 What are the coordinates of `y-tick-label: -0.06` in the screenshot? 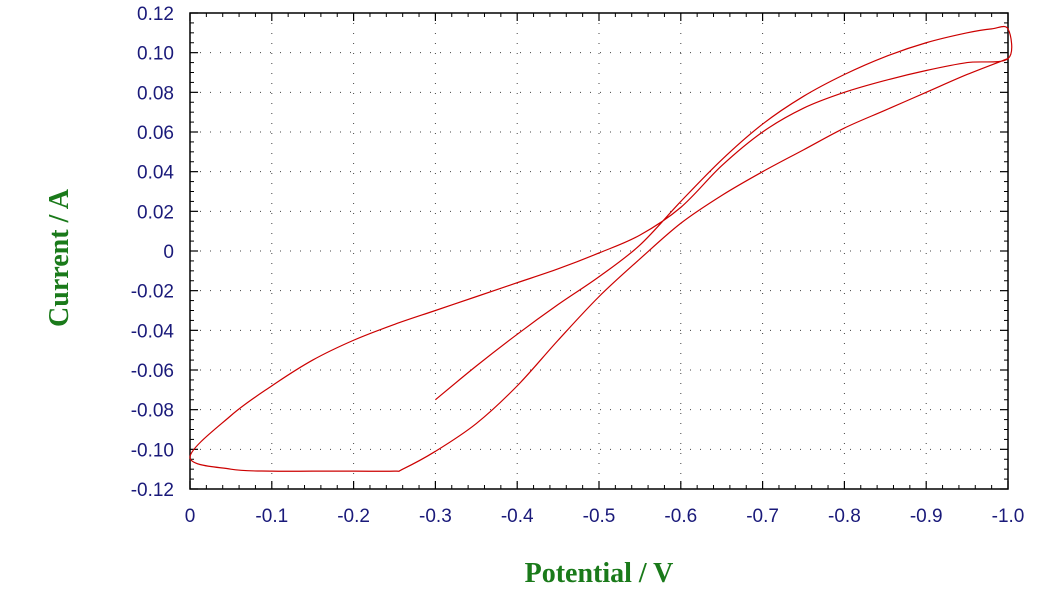 It's located at (152, 371).